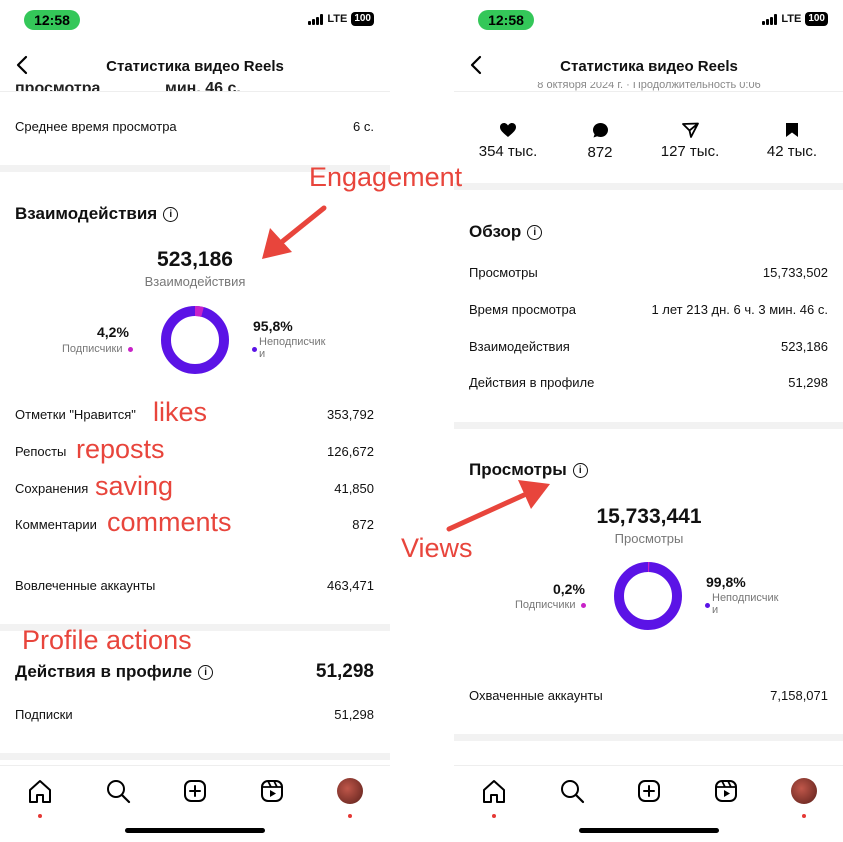 This screenshot has height=842, width=843. I want to click on reach-value: 7,158,071, so click(799, 695).